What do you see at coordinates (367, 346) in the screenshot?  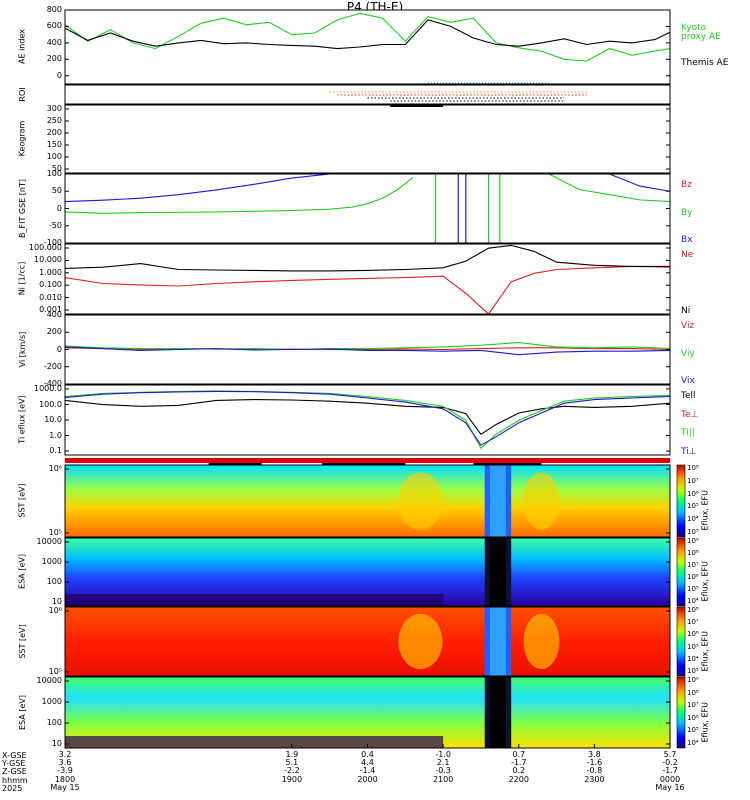 I see `series-line-5-1-green` at bounding box center [367, 346].